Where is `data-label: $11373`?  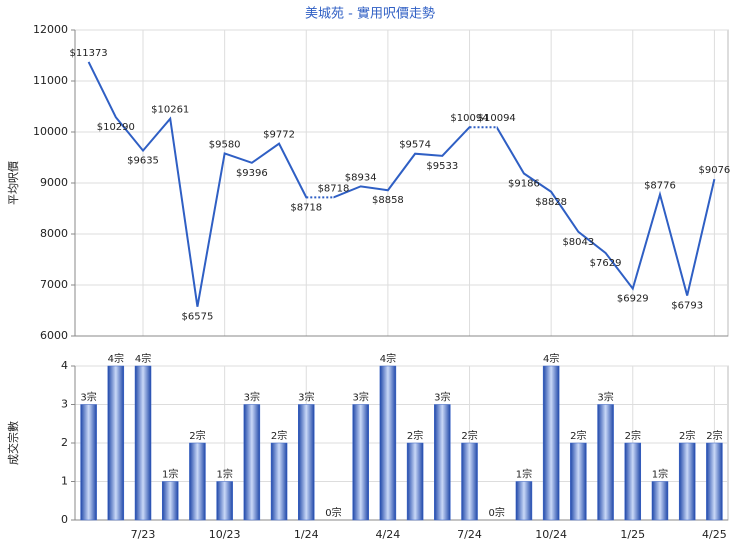
data-label: $11373 is located at coordinates (89, 53).